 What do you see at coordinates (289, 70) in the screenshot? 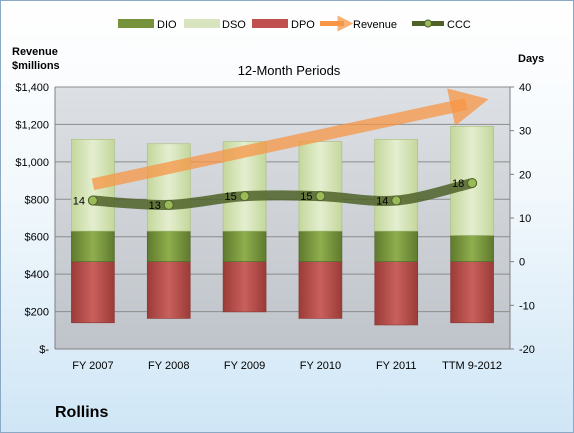
I see `chart-title: 12-Month Periods` at bounding box center [289, 70].